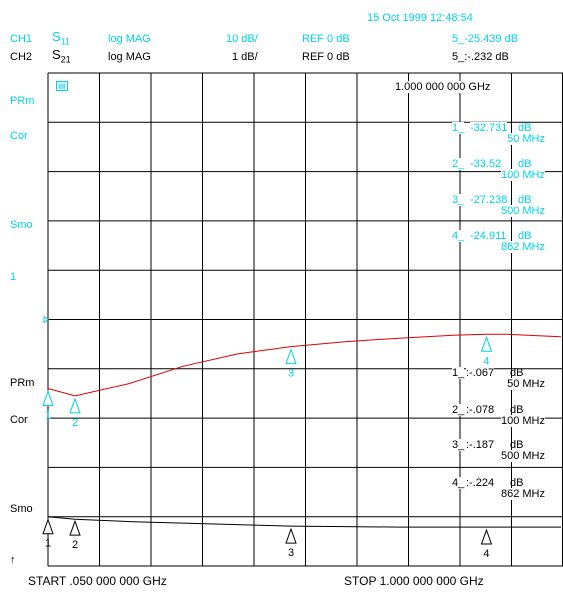 Image resolution: width=563 pixels, height=598 pixels. What do you see at coordinates (480, 410) in the screenshot?
I see `marker-value: :-.078` at bounding box center [480, 410].